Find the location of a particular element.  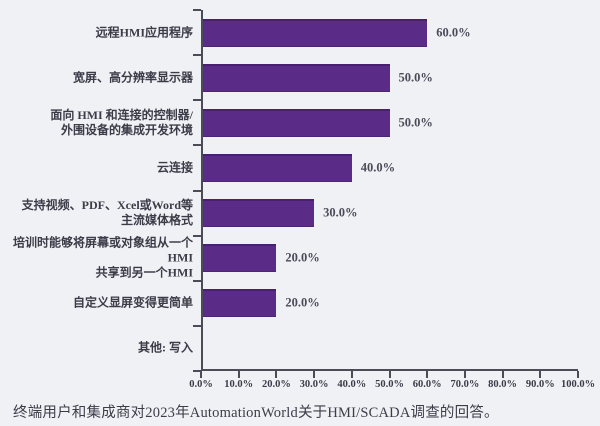

x-axis-tick-label: 20.0% is located at coordinates (276, 384).